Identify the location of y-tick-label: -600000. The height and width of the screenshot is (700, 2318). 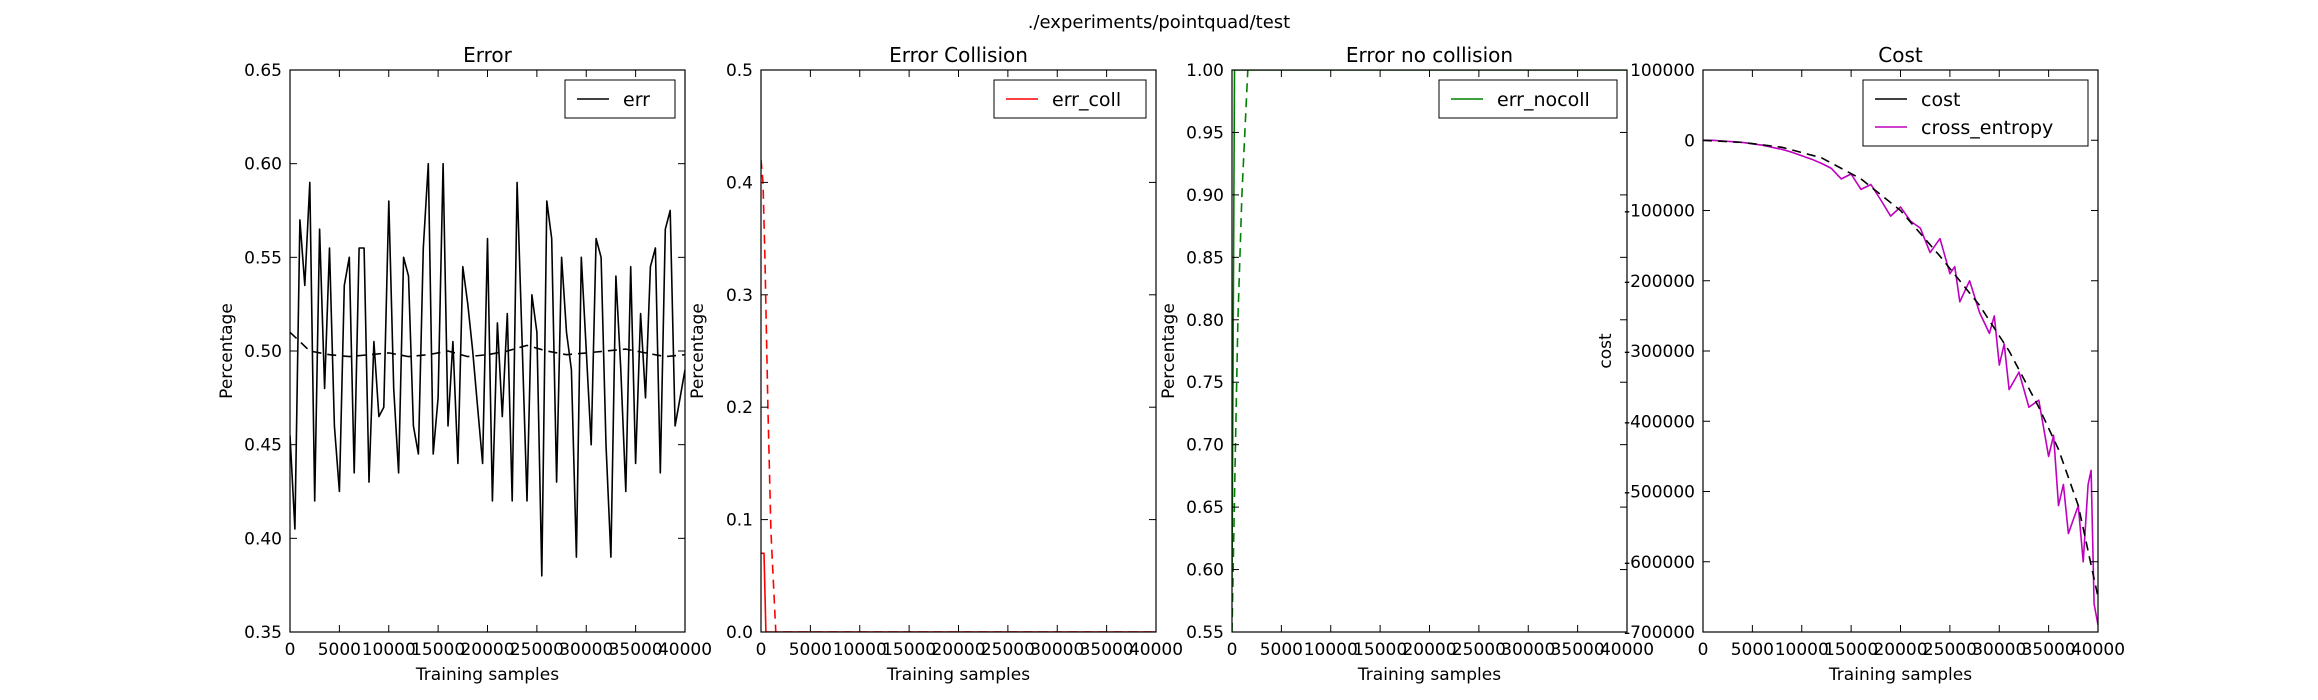
(1659, 563).